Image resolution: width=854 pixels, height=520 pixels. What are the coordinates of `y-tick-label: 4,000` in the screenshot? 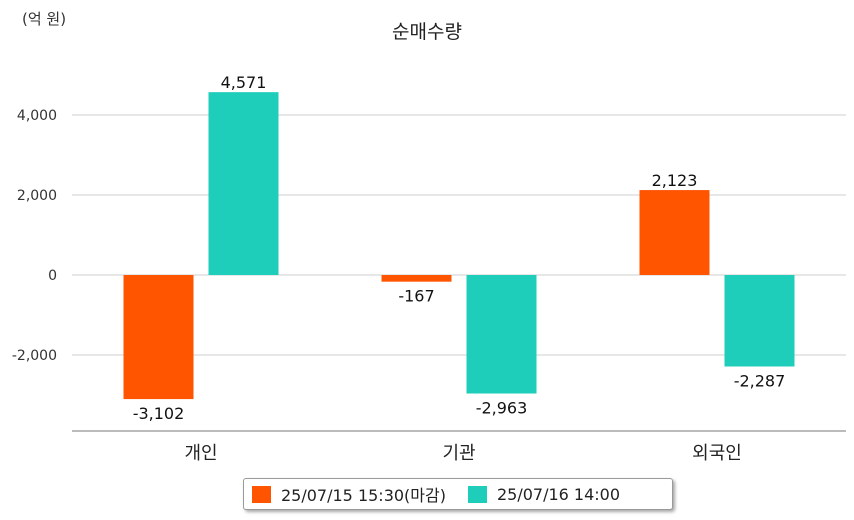 It's located at (37, 116).